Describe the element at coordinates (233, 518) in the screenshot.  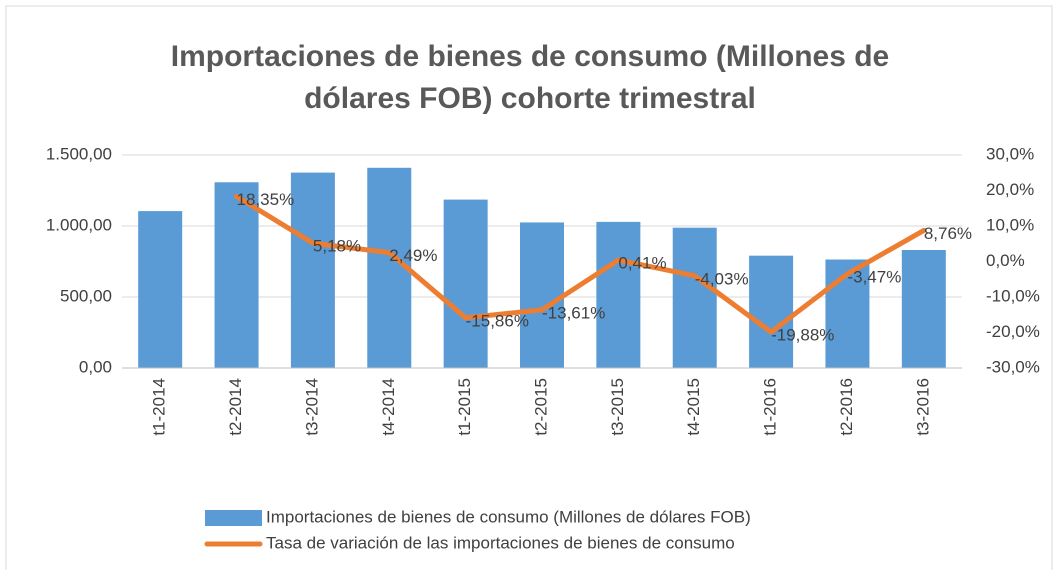
I see `legend-swatch` at that location.